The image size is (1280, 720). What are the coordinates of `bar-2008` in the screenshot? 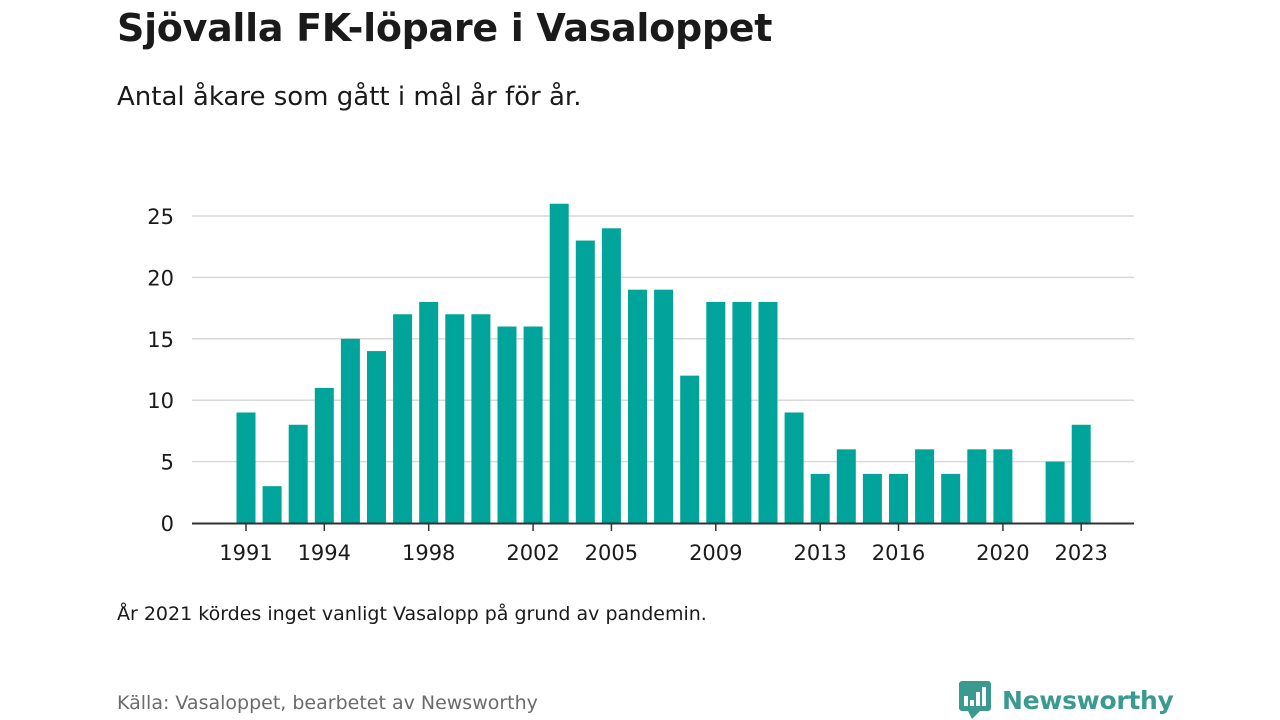 It's located at (690, 449).